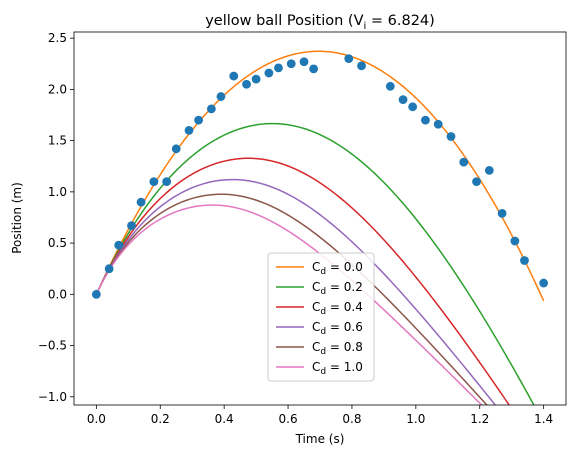 The width and height of the screenshot is (582, 457). I want to click on chart-title-main: yellow ball Position (V, so click(284, 21).